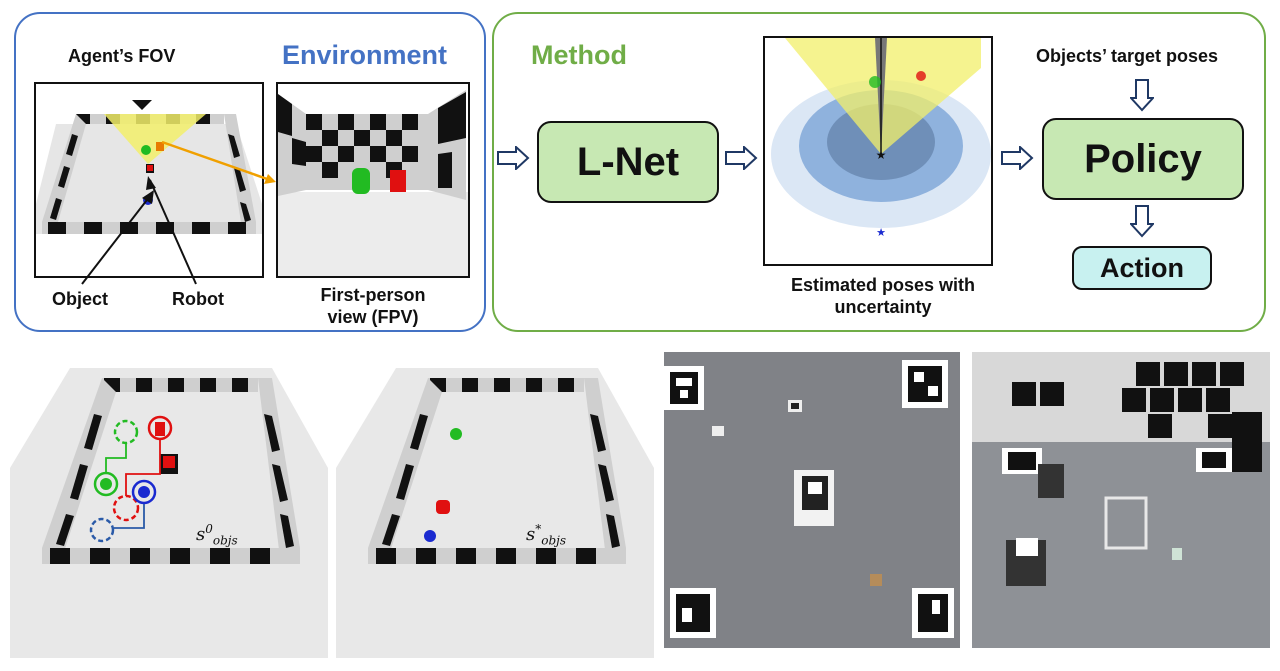 This screenshot has height=671, width=1280. I want to click on real-topdown-photo, so click(812, 500).